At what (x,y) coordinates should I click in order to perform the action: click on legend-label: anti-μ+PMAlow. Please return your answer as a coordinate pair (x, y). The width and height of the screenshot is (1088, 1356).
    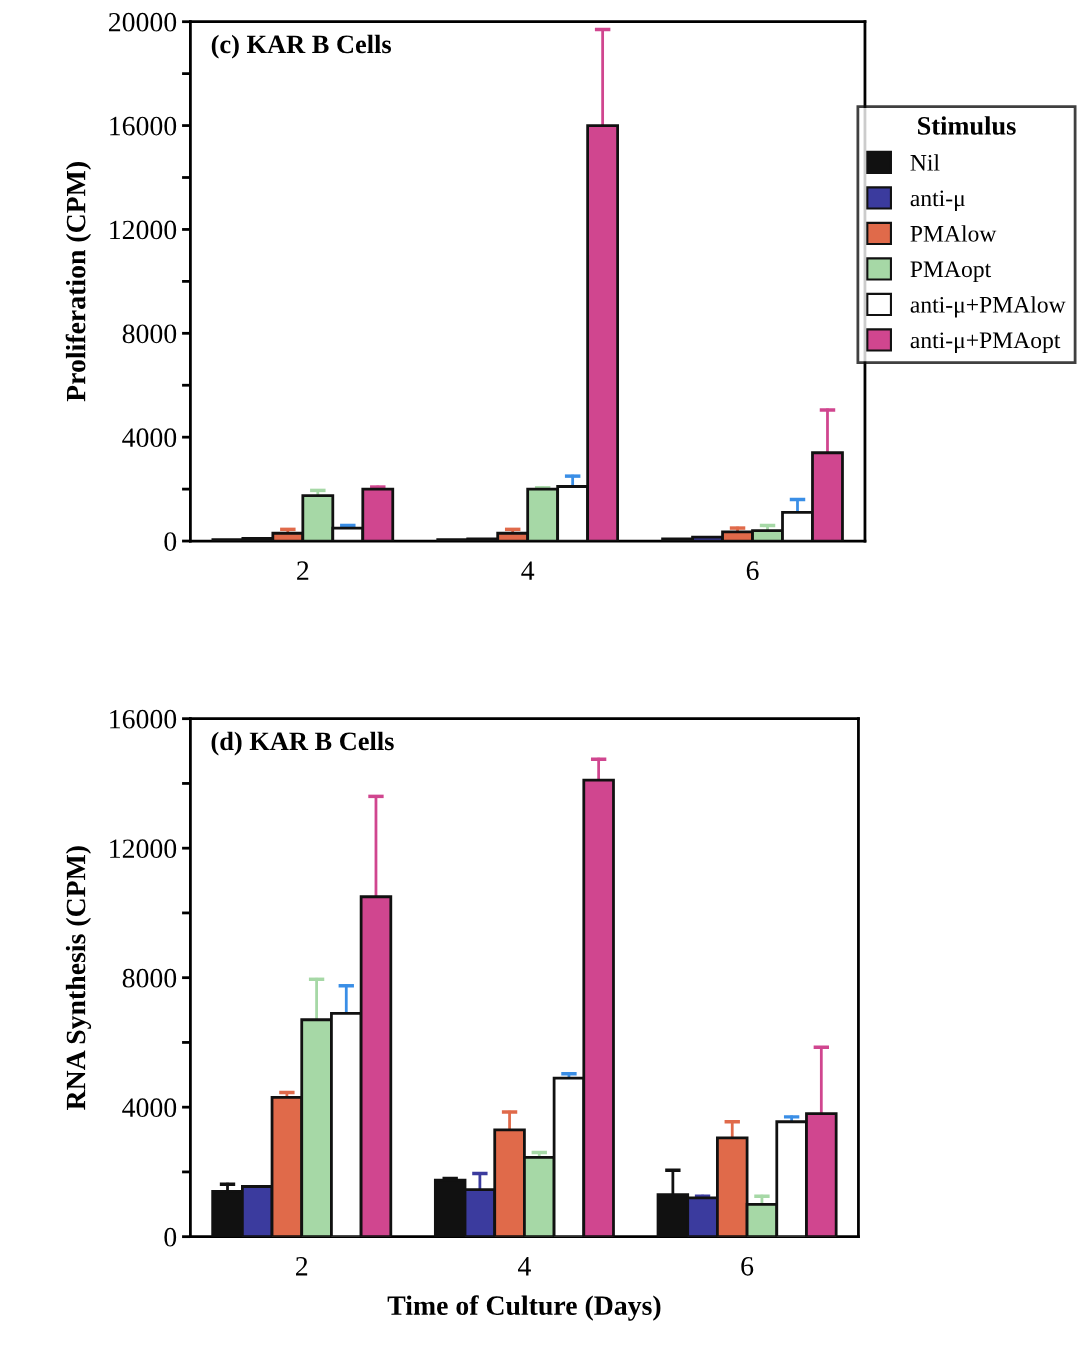
    Looking at the image, I should click on (988, 307).